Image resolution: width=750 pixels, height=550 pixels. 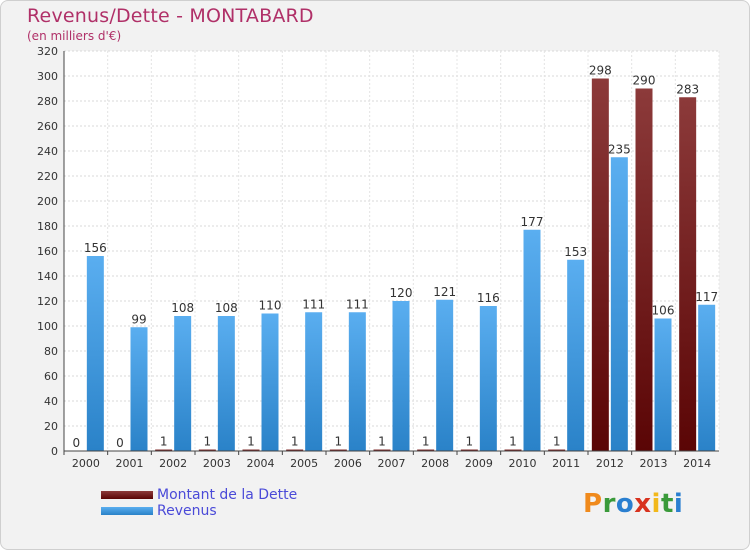 I want to click on data-label-dette-2002: 1, so click(x=164, y=442).